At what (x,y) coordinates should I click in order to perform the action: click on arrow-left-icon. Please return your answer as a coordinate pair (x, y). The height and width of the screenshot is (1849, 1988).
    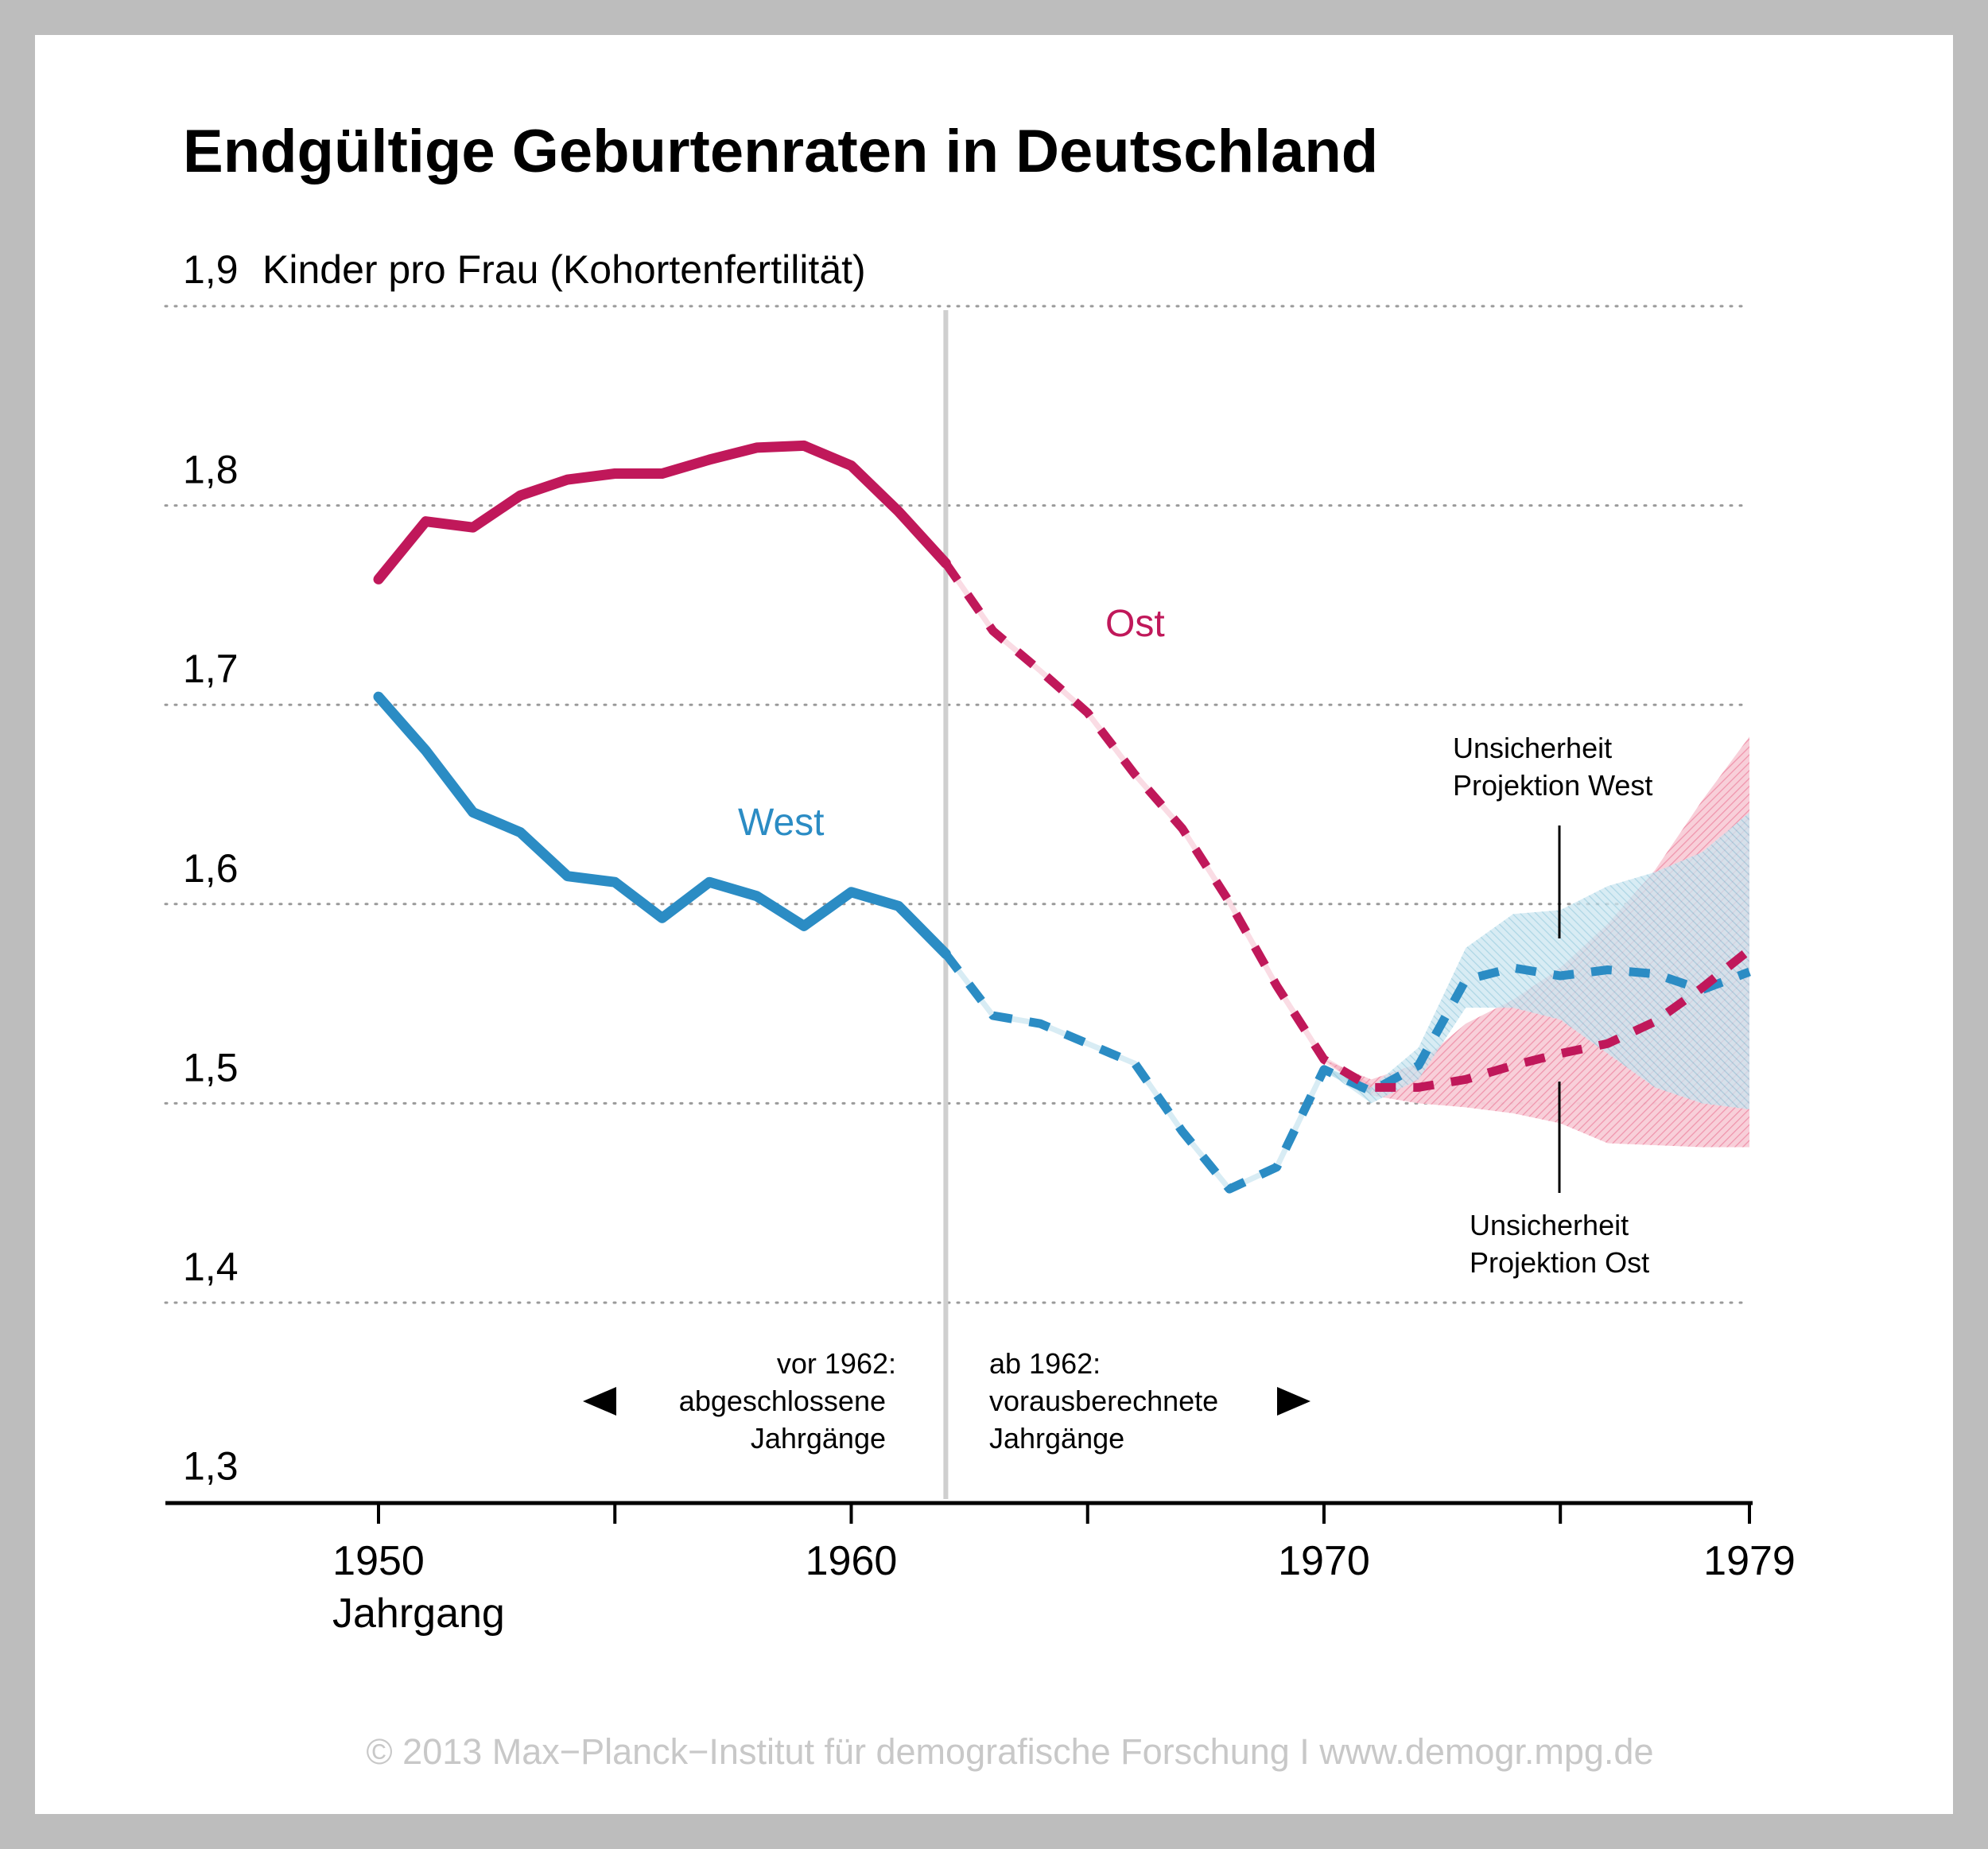
    Looking at the image, I should click on (599, 1401).